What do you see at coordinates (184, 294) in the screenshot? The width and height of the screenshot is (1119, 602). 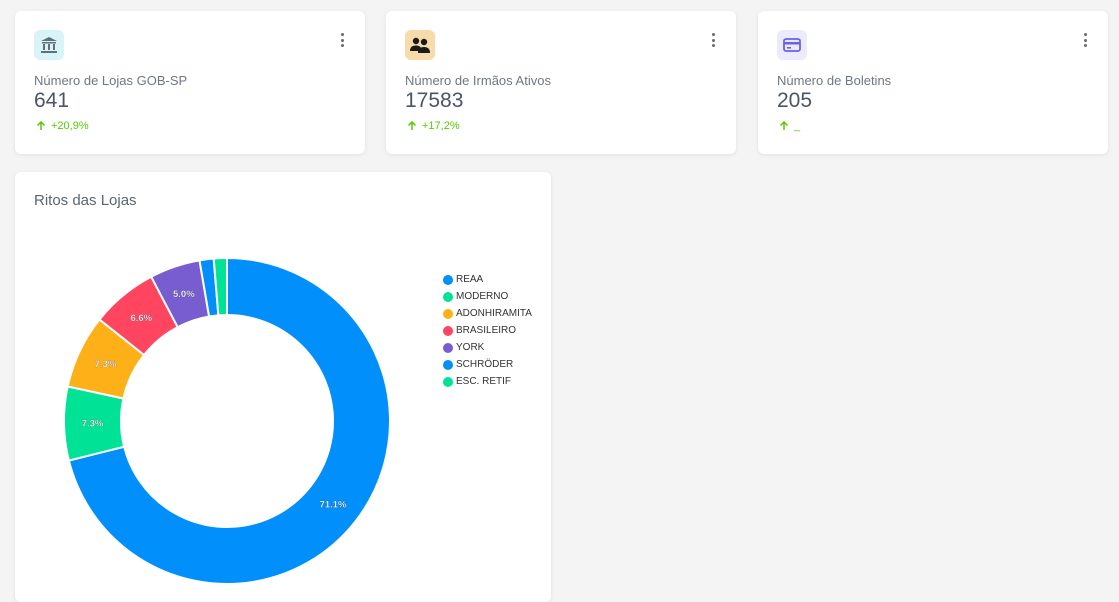 I see `donut-data-label: 5.0%` at bounding box center [184, 294].